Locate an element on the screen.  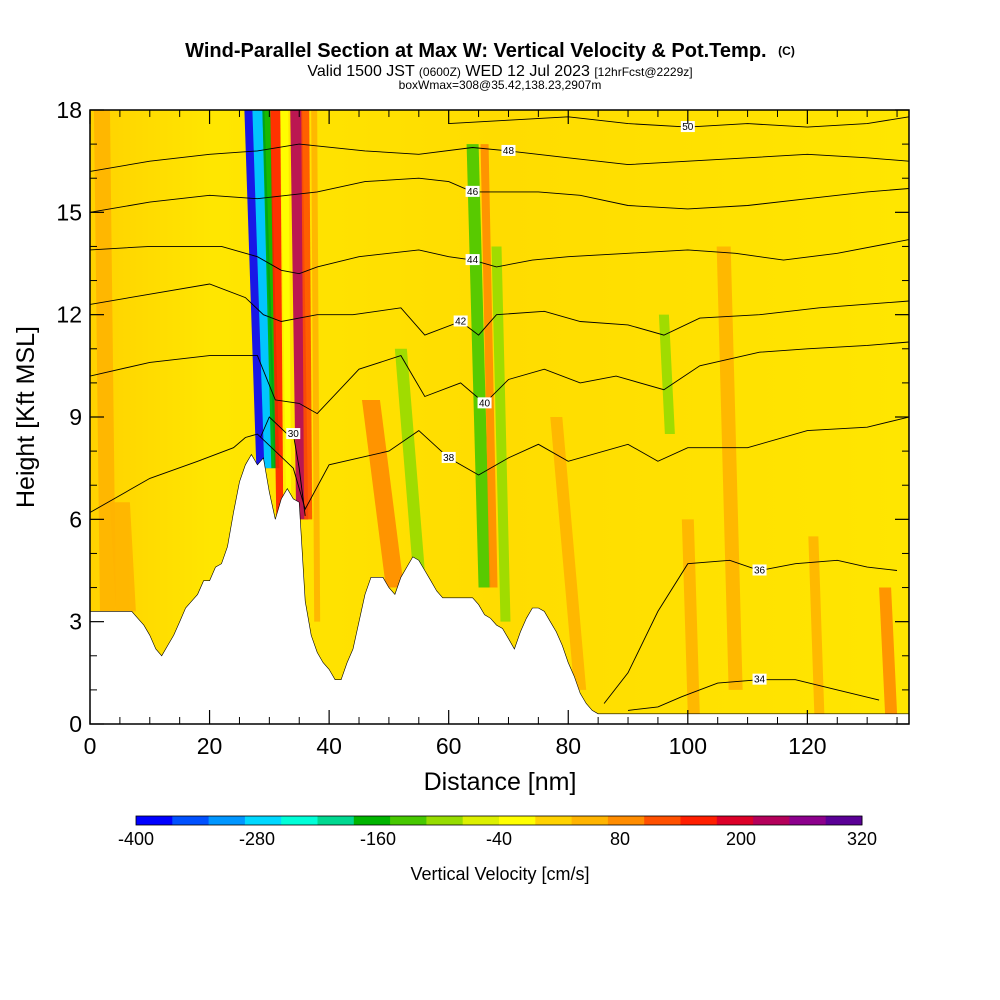
contour-label: 30 is located at coordinates (294, 434).